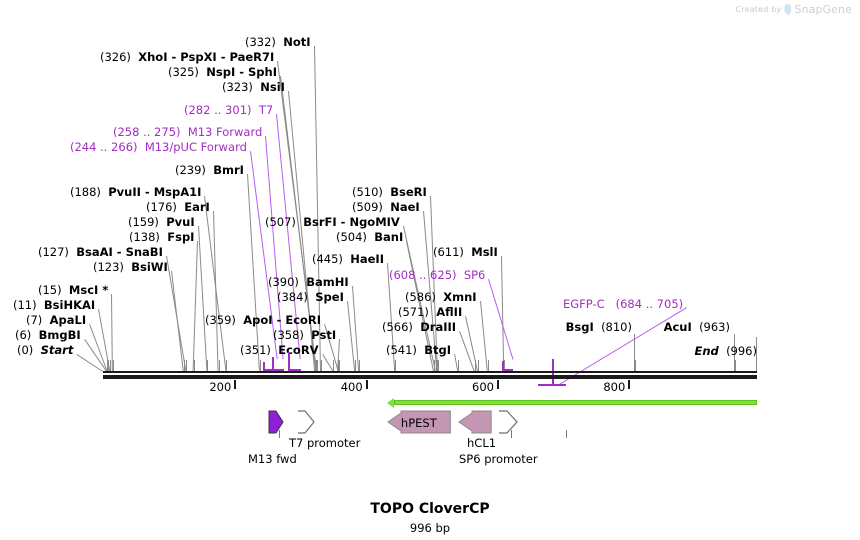  What do you see at coordinates (115, 57) in the screenshot?
I see `enzyme-position: (326)` at bounding box center [115, 57].